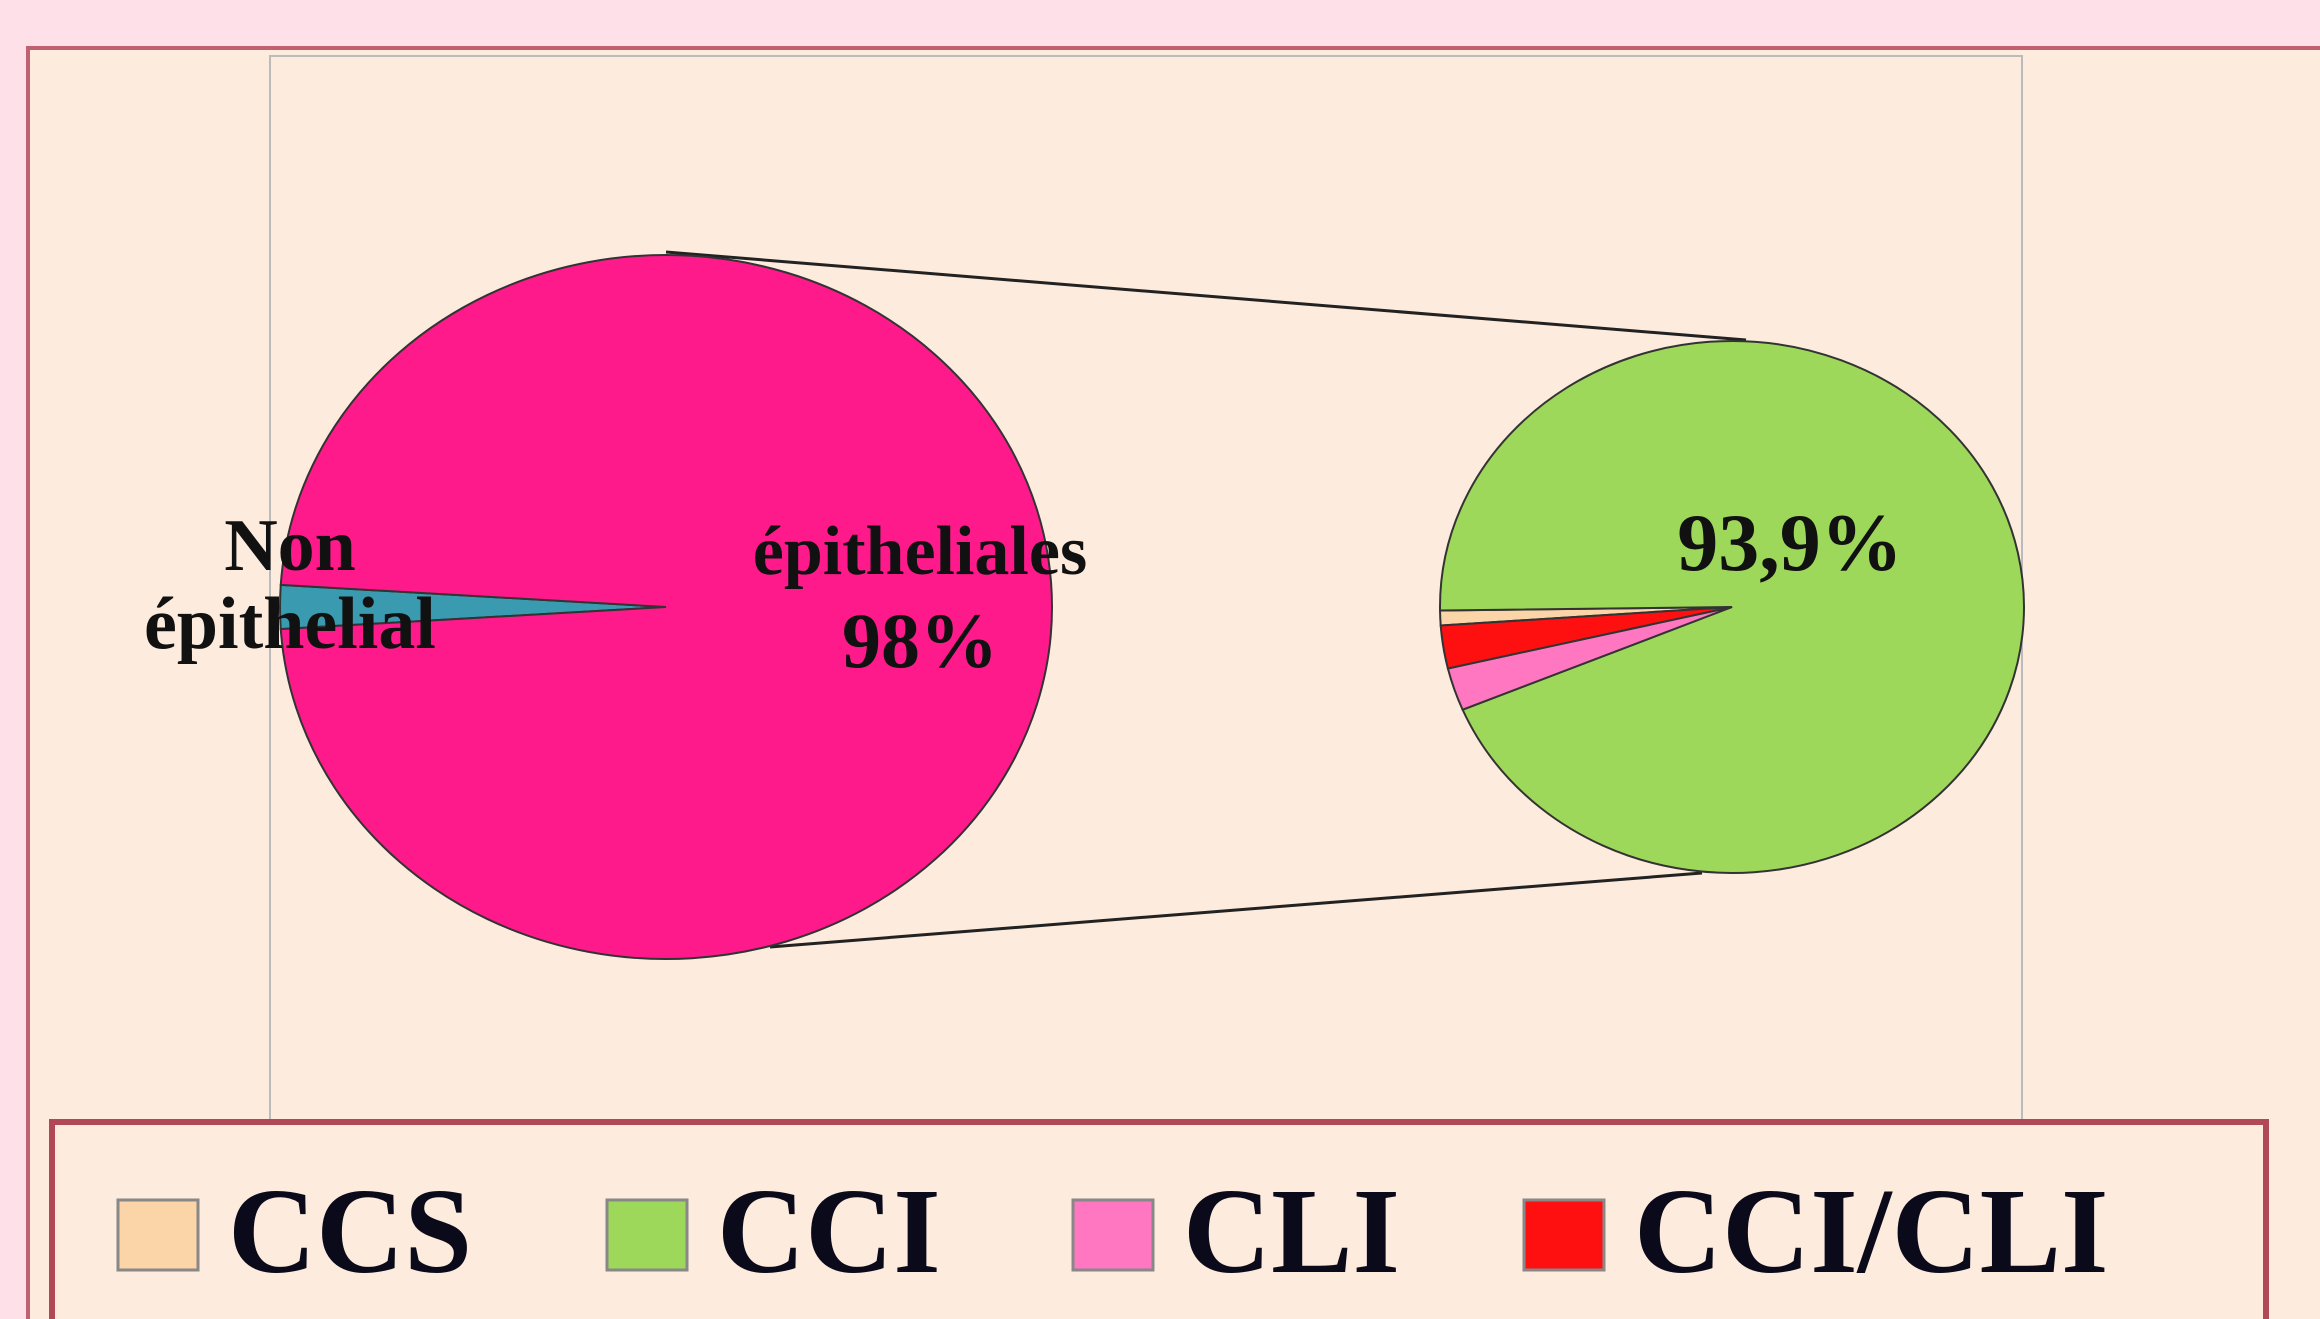 This screenshot has height=1319, width=2320. Describe the element at coordinates (290, 585) in the screenshot. I see `slice-label: Non épithelial` at that location.